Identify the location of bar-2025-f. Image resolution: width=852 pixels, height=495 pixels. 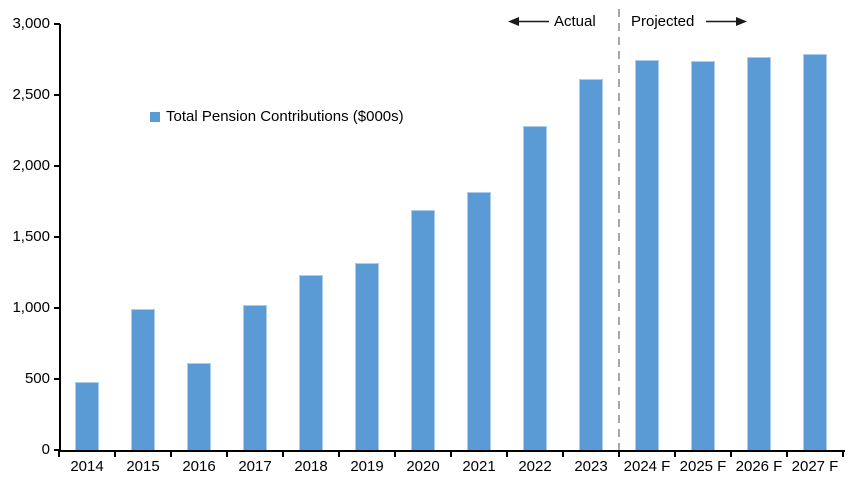
(703, 255).